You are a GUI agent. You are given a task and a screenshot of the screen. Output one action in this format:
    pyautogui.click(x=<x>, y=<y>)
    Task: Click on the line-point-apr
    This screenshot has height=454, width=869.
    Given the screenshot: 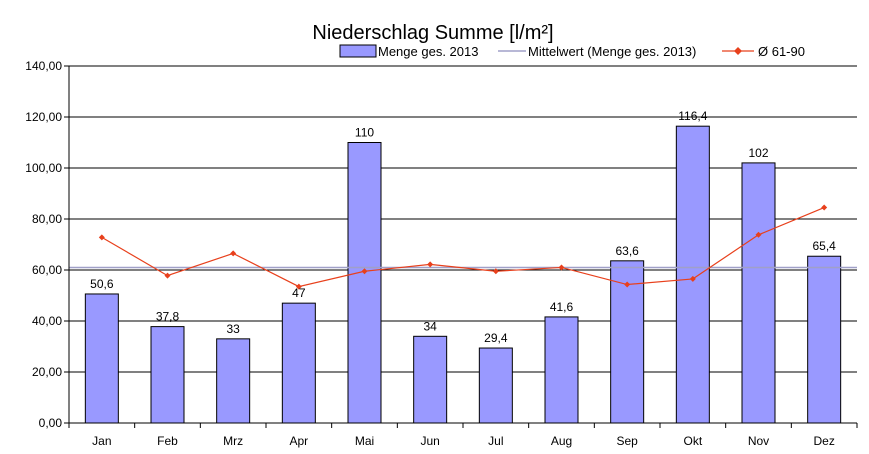 What is the action you would take?
    pyautogui.click(x=298, y=286)
    